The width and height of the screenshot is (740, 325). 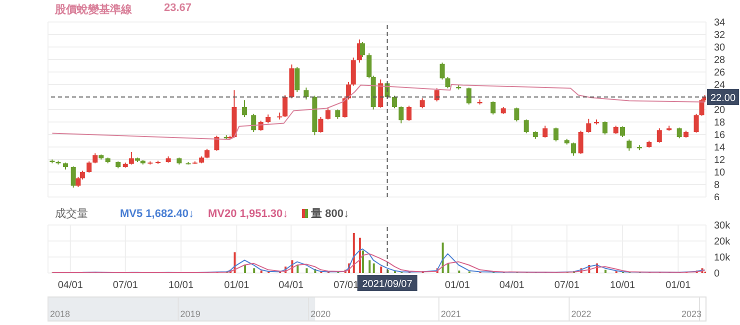 What do you see at coordinates (248, 213) in the screenshot?
I see `text: MV20 1,951.30↓` at bounding box center [248, 213].